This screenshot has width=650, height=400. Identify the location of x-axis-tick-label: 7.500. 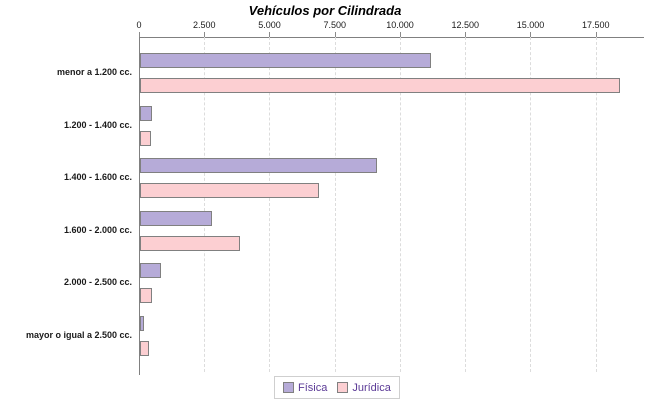
(334, 25).